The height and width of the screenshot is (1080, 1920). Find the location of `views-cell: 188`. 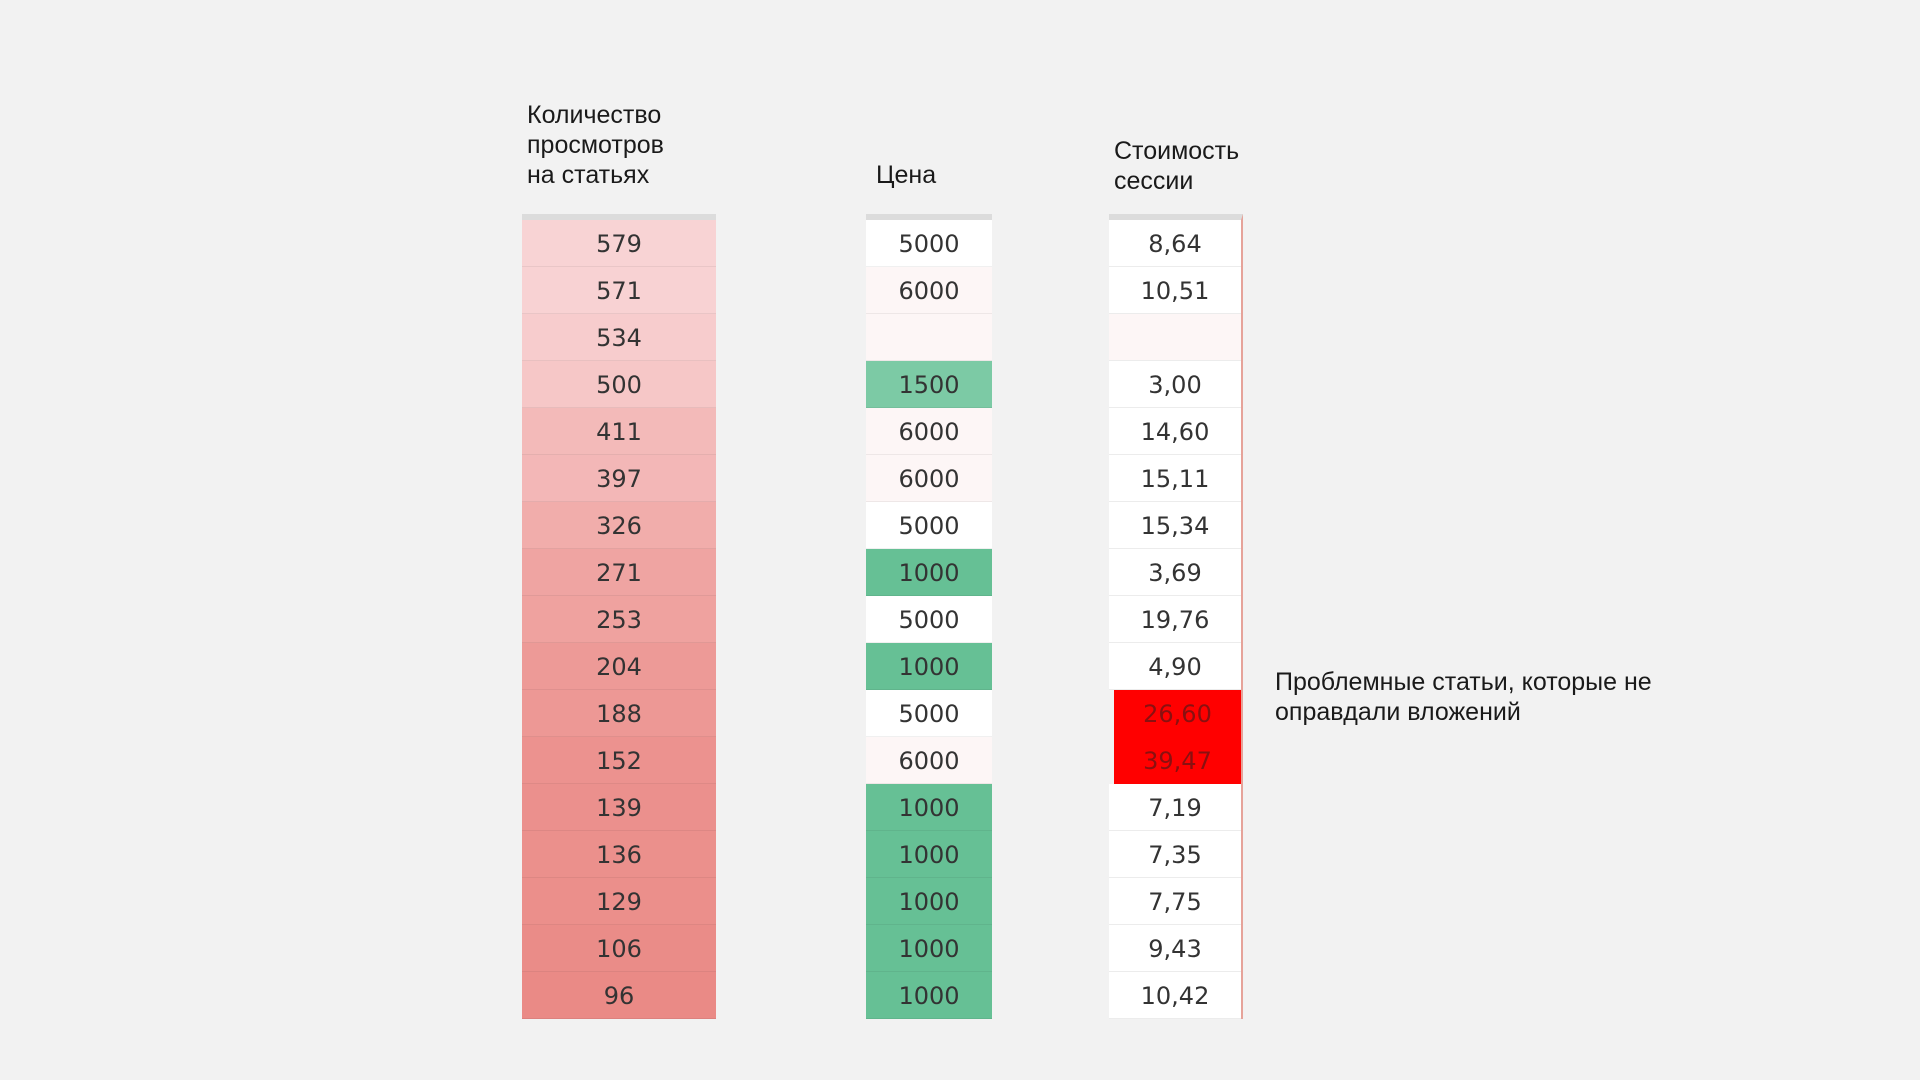

views-cell: 188 is located at coordinates (619, 713).